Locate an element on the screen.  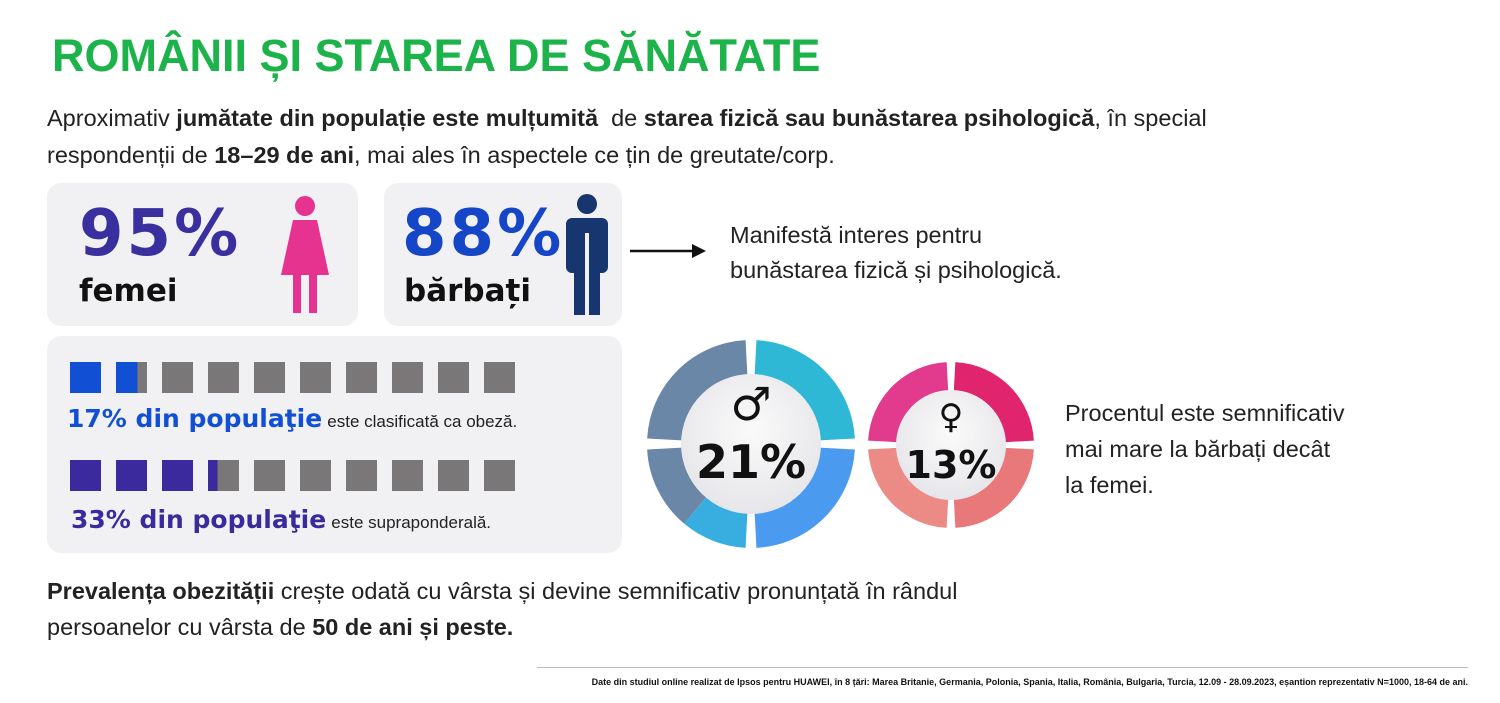
male-figure-icon is located at coordinates (587, 254).